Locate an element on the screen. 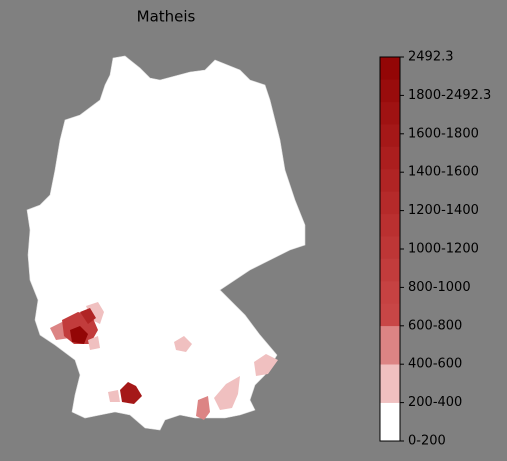  colorbar-label: 1000-1200 is located at coordinates (443, 249).